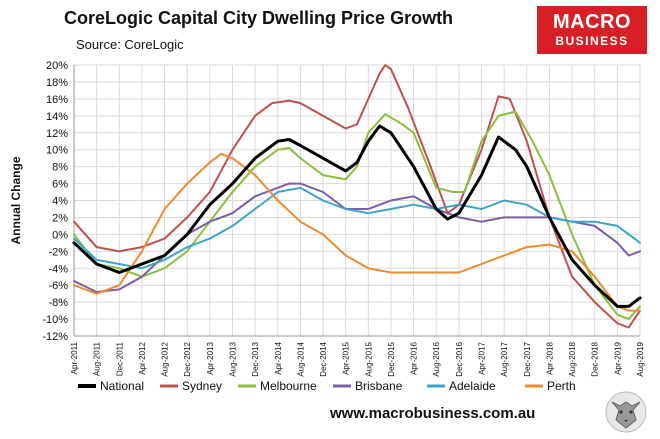 This screenshot has width=660, height=439. Describe the element at coordinates (57, 66) in the screenshot. I see `y-tick-label: 20%` at that location.